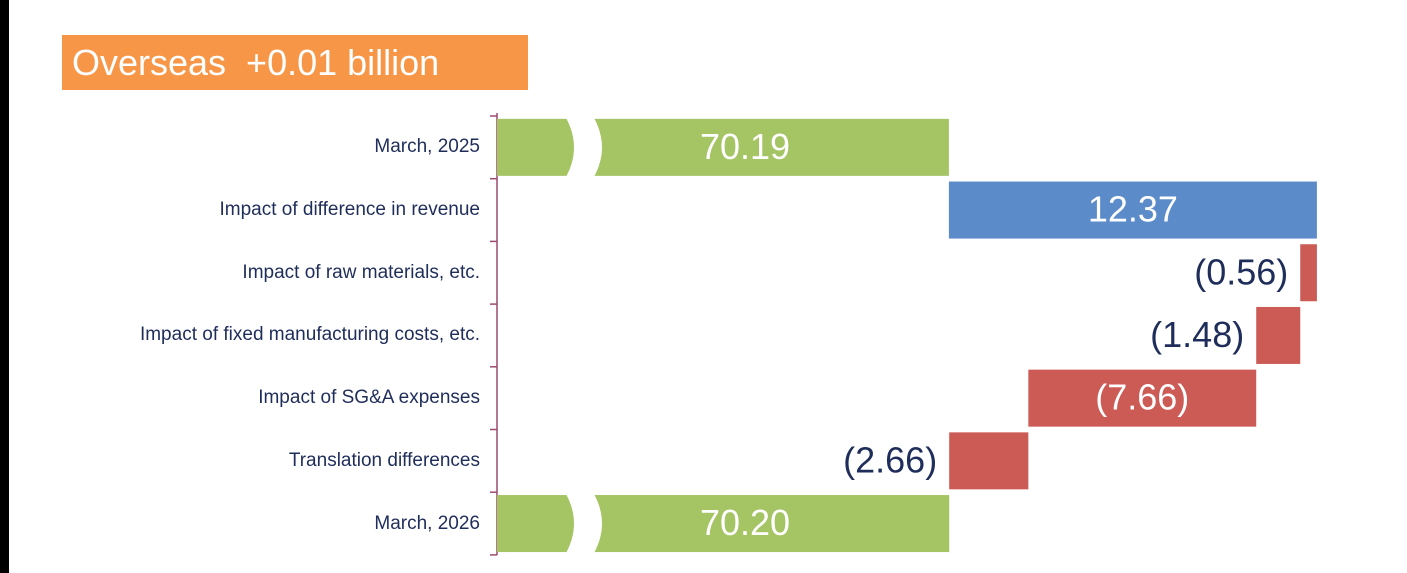 The image size is (1407, 573). What do you see at coordinates (427, 523) in the screenshot?
I see `category-label: March, 2026` at bounding box center [427, 523].